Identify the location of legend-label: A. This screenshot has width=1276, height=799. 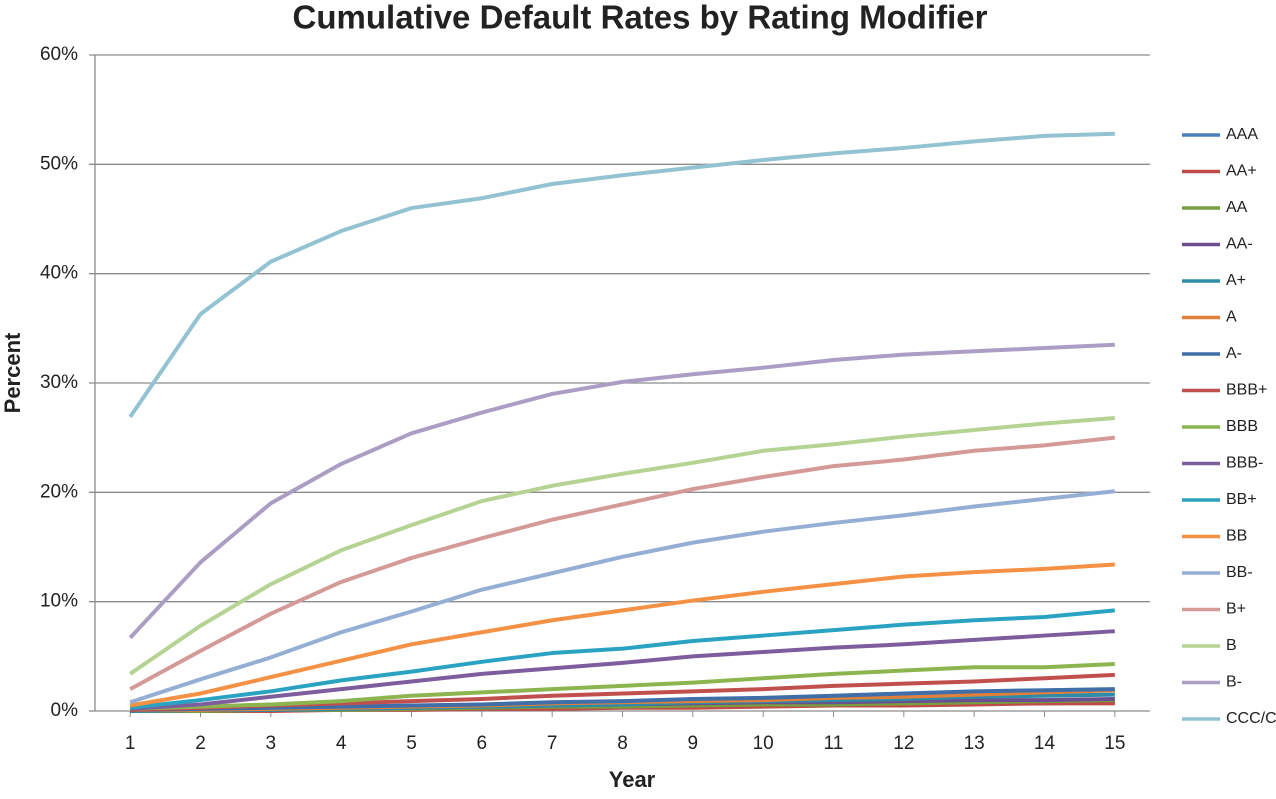
(1231, 317).